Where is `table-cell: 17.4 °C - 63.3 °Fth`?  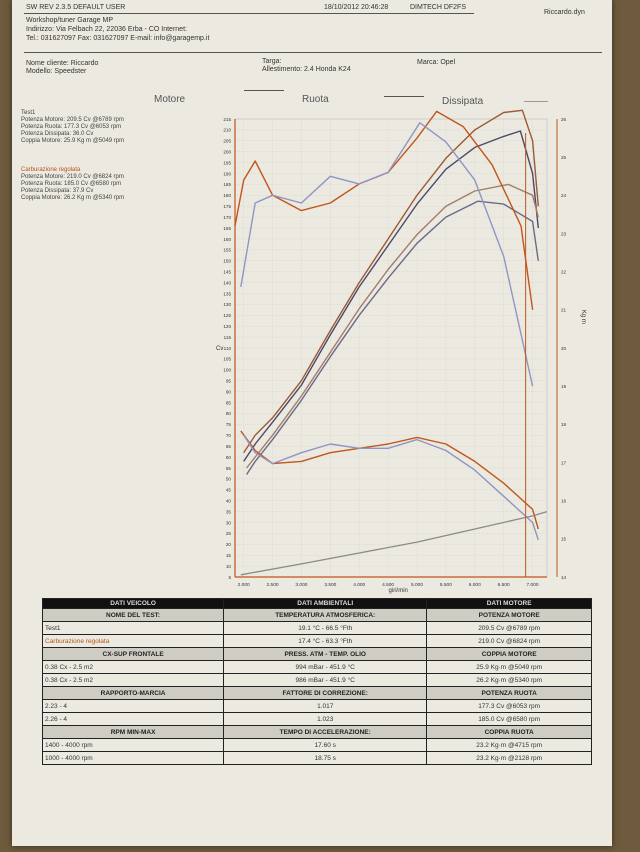 table-cell: 17.4 °C - 63.3 °Fth is located at coordinates (325, 641).